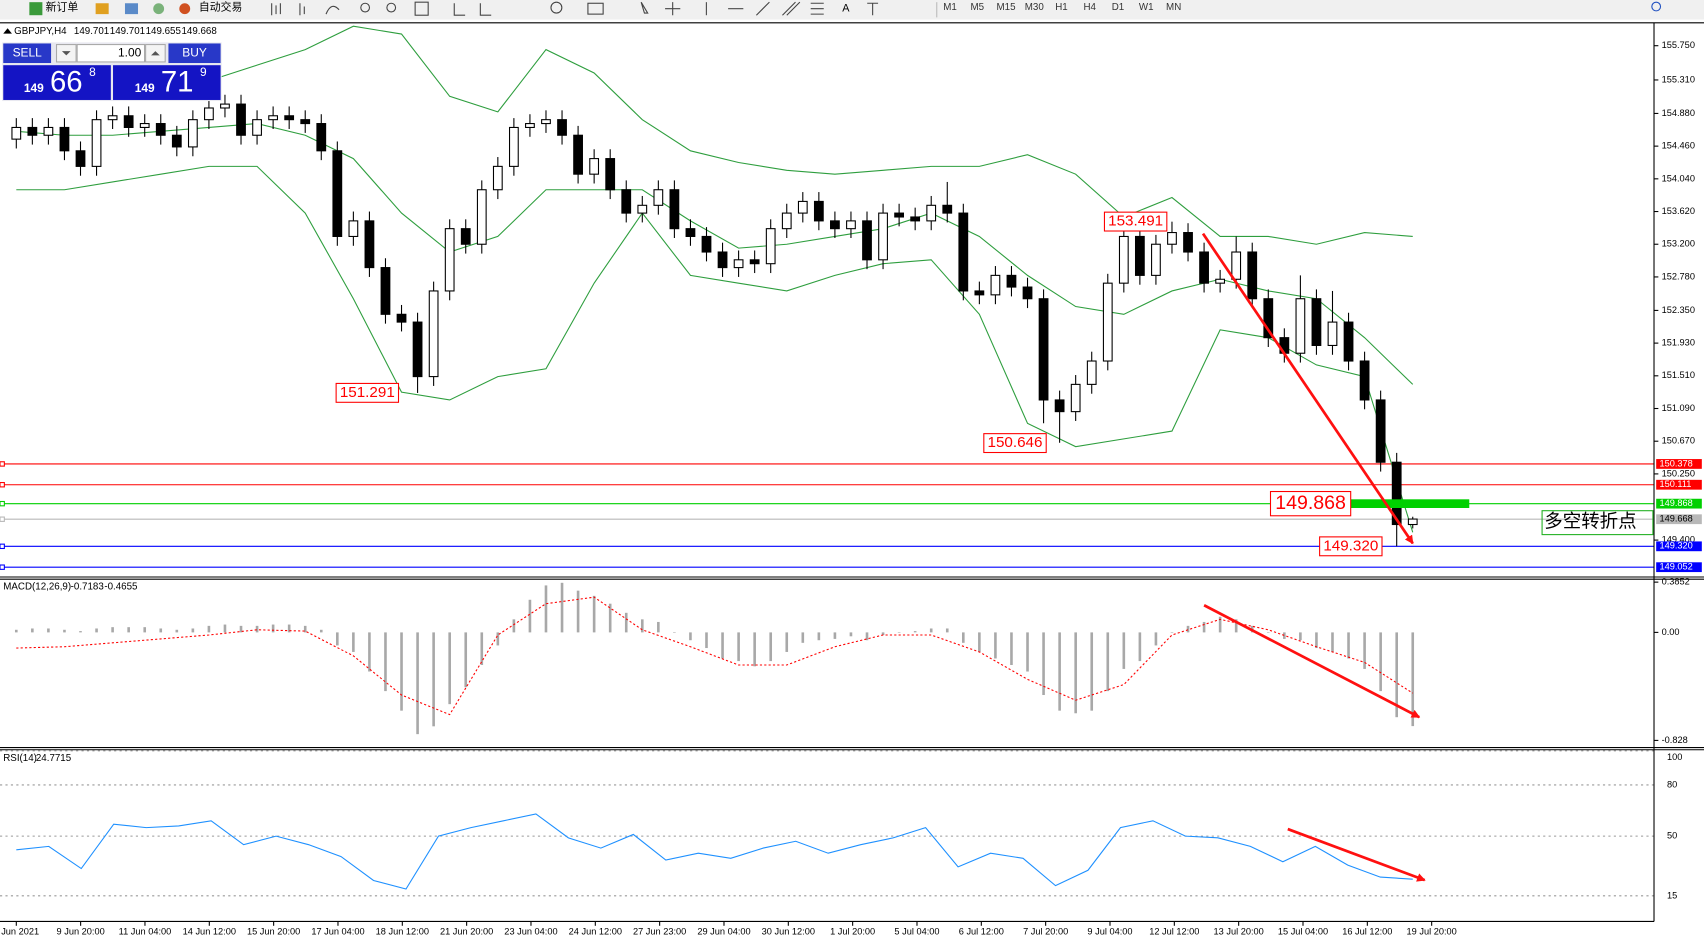 Image resolution: width=1704 pixels, height=941 pixels. Describe the element at coordinates (7, 31) in the screenshot. I see `collapse-icon` at that location.